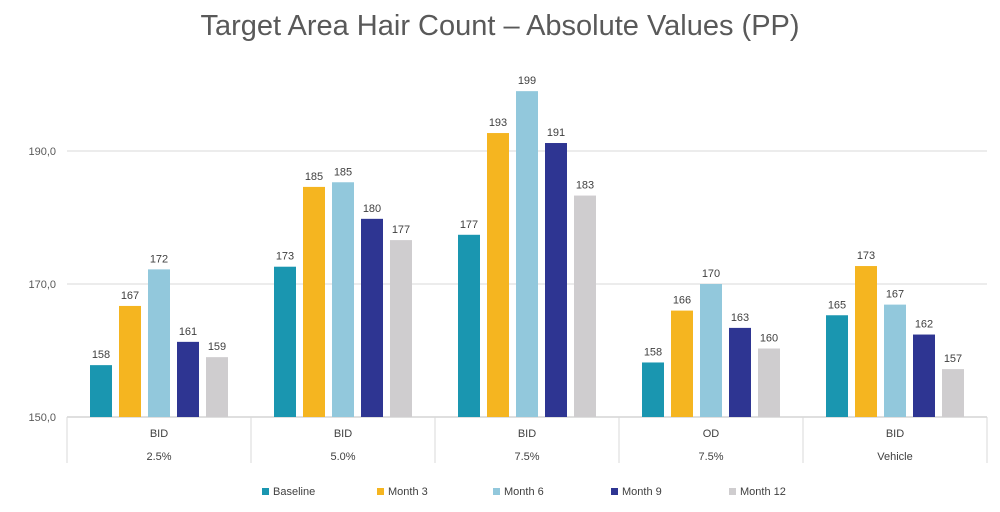 The width and height of the screenshot is (1000, 512). I want to click on data-label: 160, so click(769, 339).